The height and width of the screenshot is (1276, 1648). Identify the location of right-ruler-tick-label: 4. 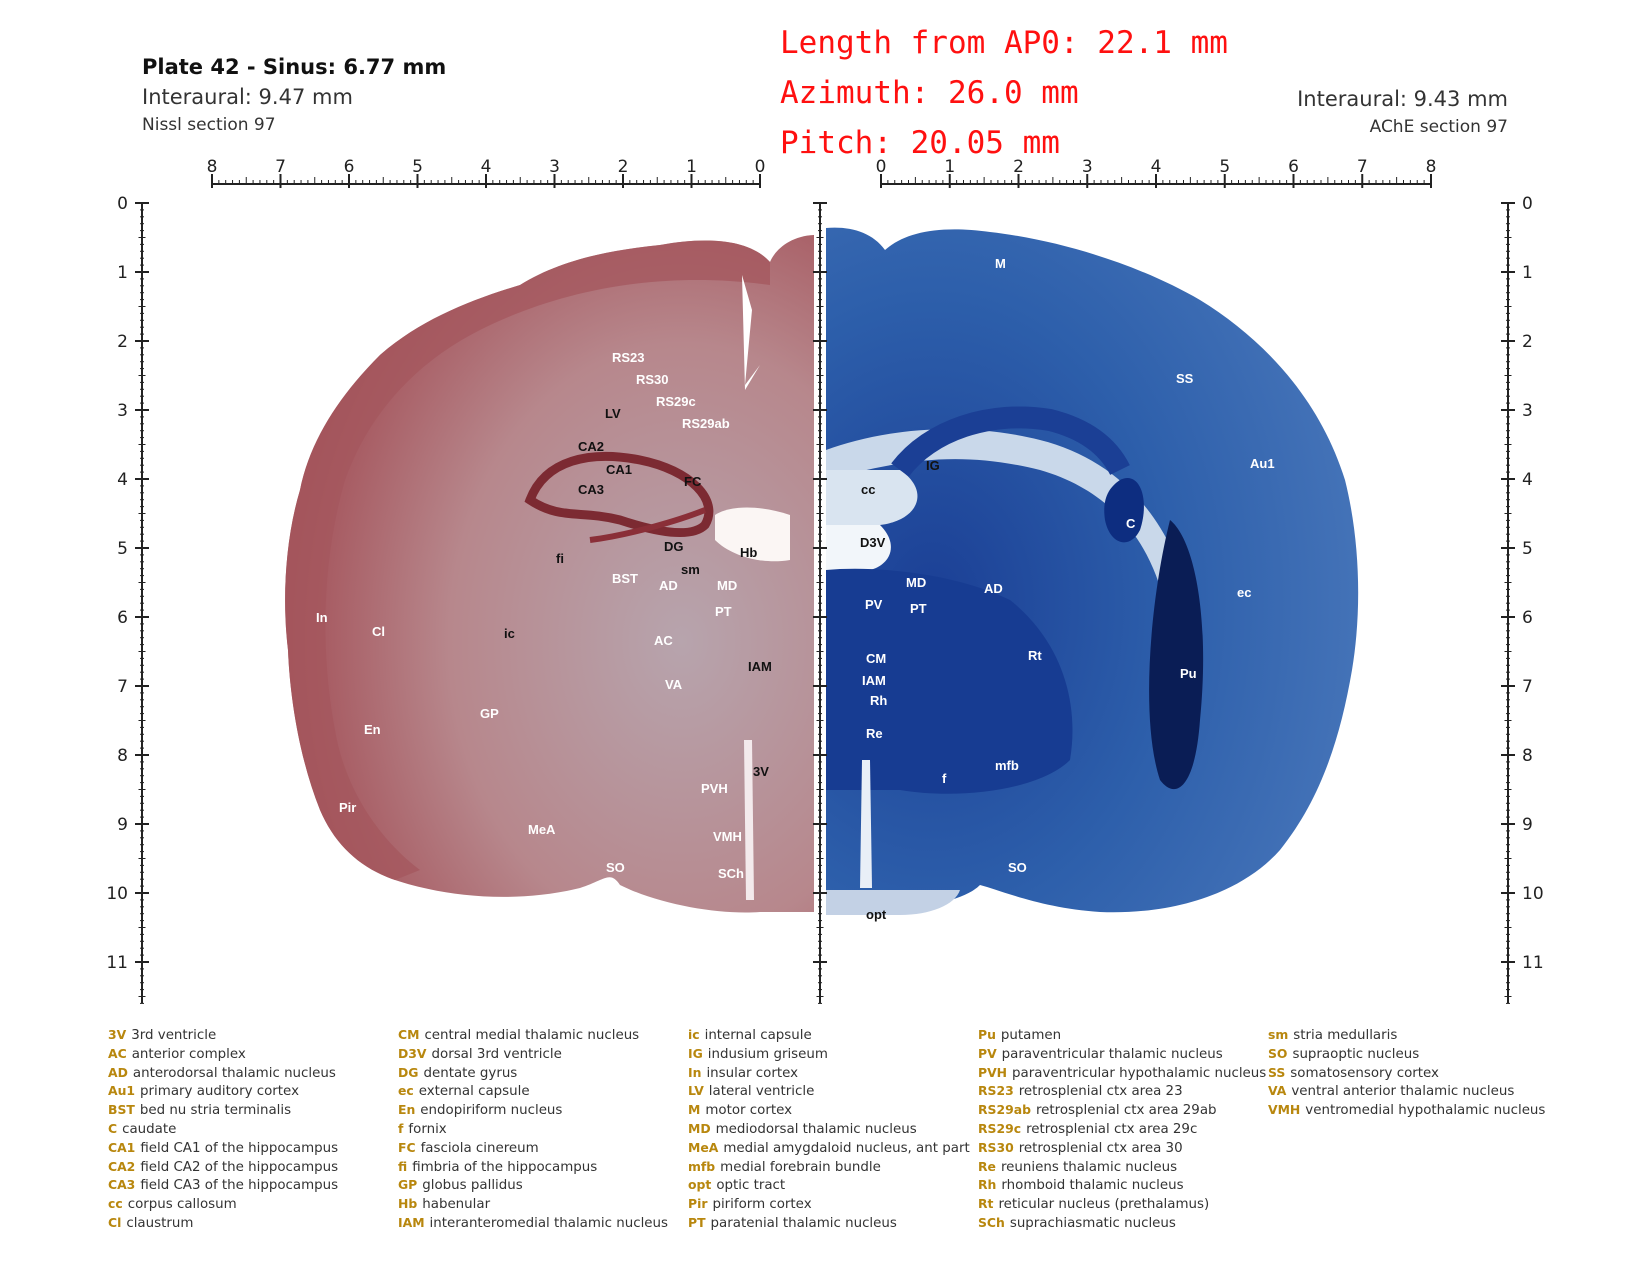
(1527, 480).